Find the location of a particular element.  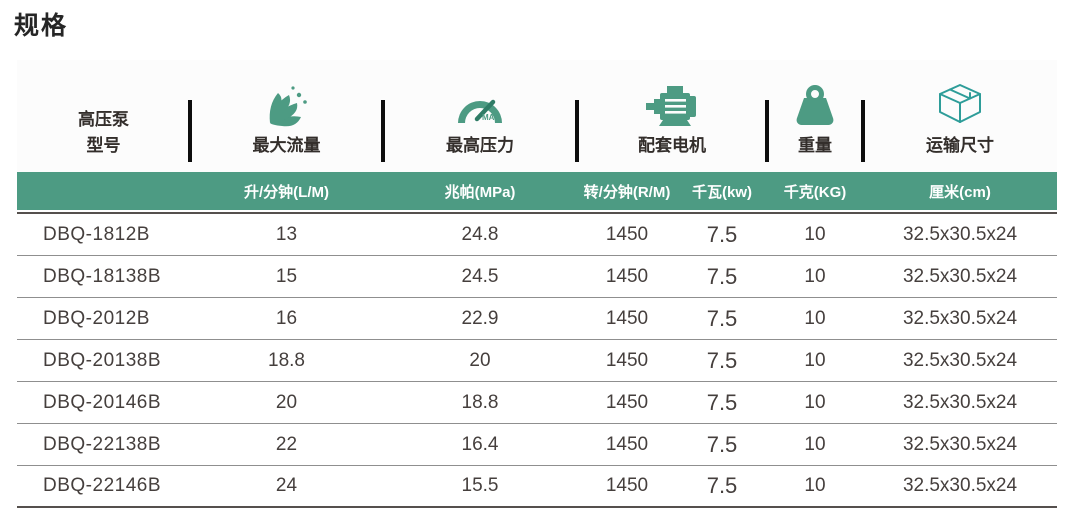

pressure-gauge-icon: MAX is located at coordinates (480, 104).